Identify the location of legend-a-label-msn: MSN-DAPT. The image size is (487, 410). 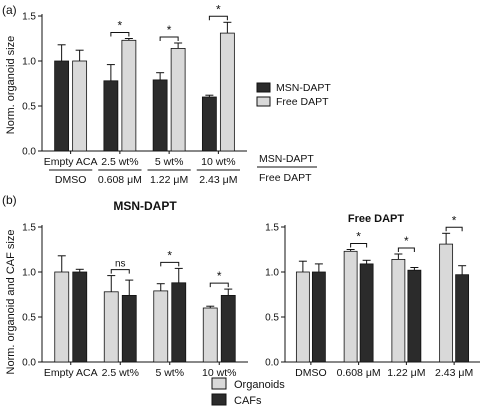
(303, 88).